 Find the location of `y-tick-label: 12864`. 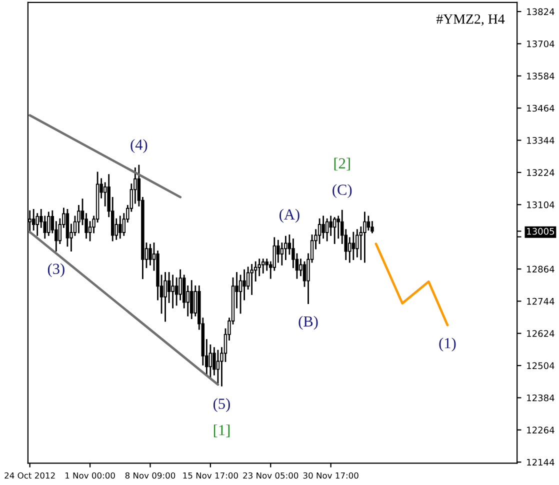

y-tick-label: 12864 is located at coordinates (540, 269).